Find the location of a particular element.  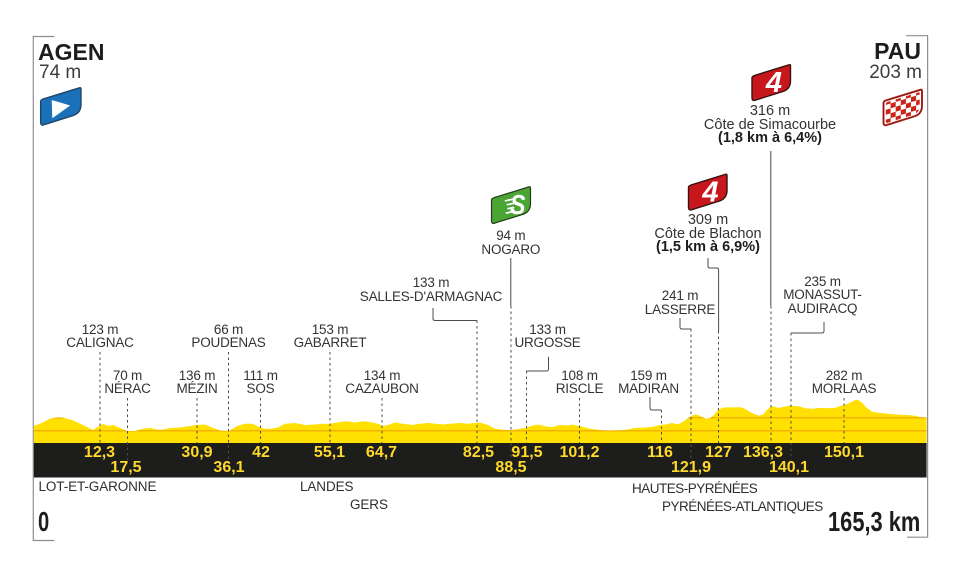

svg-text: S is located at coordinates (517, 205).